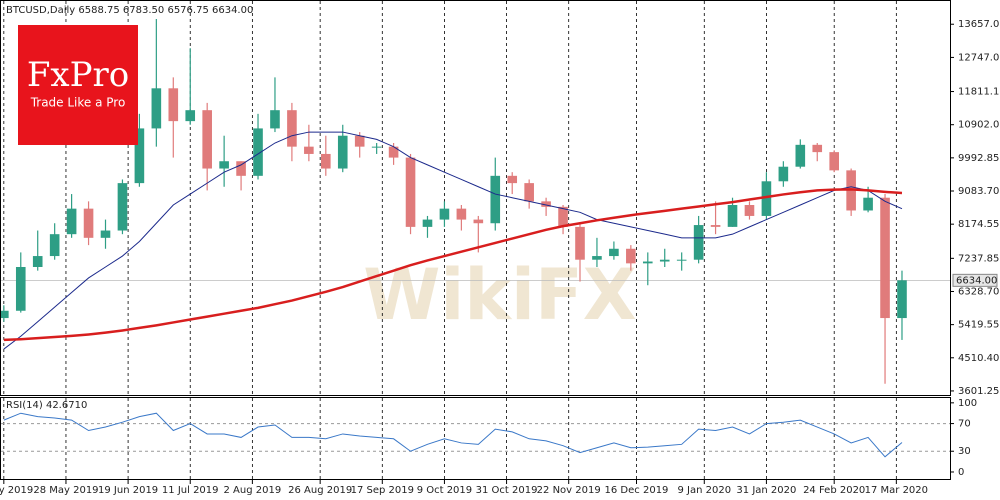 Image resolution: width=1000 pixels, height=500 pixels. Describe the element at coordinates (78, 75) in the screenshot. I see `logo: FxPro` at that location.